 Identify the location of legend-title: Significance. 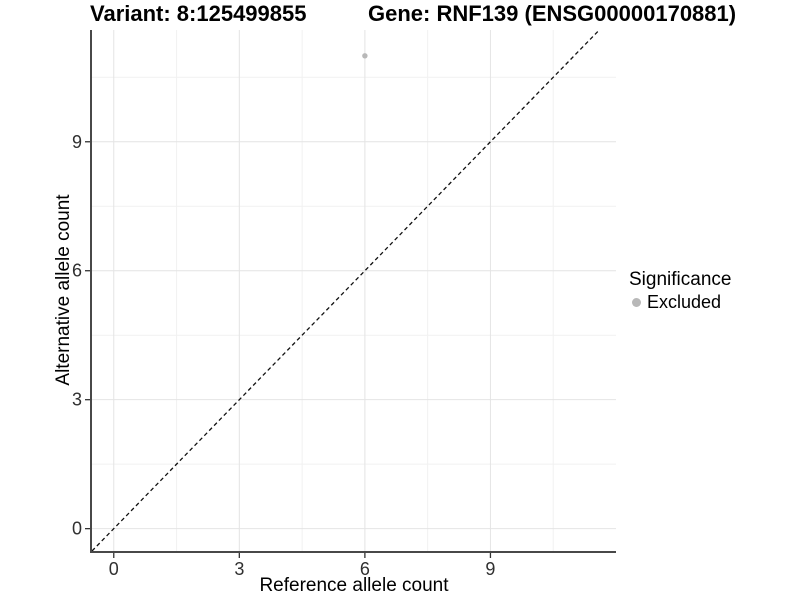
(680, 279).